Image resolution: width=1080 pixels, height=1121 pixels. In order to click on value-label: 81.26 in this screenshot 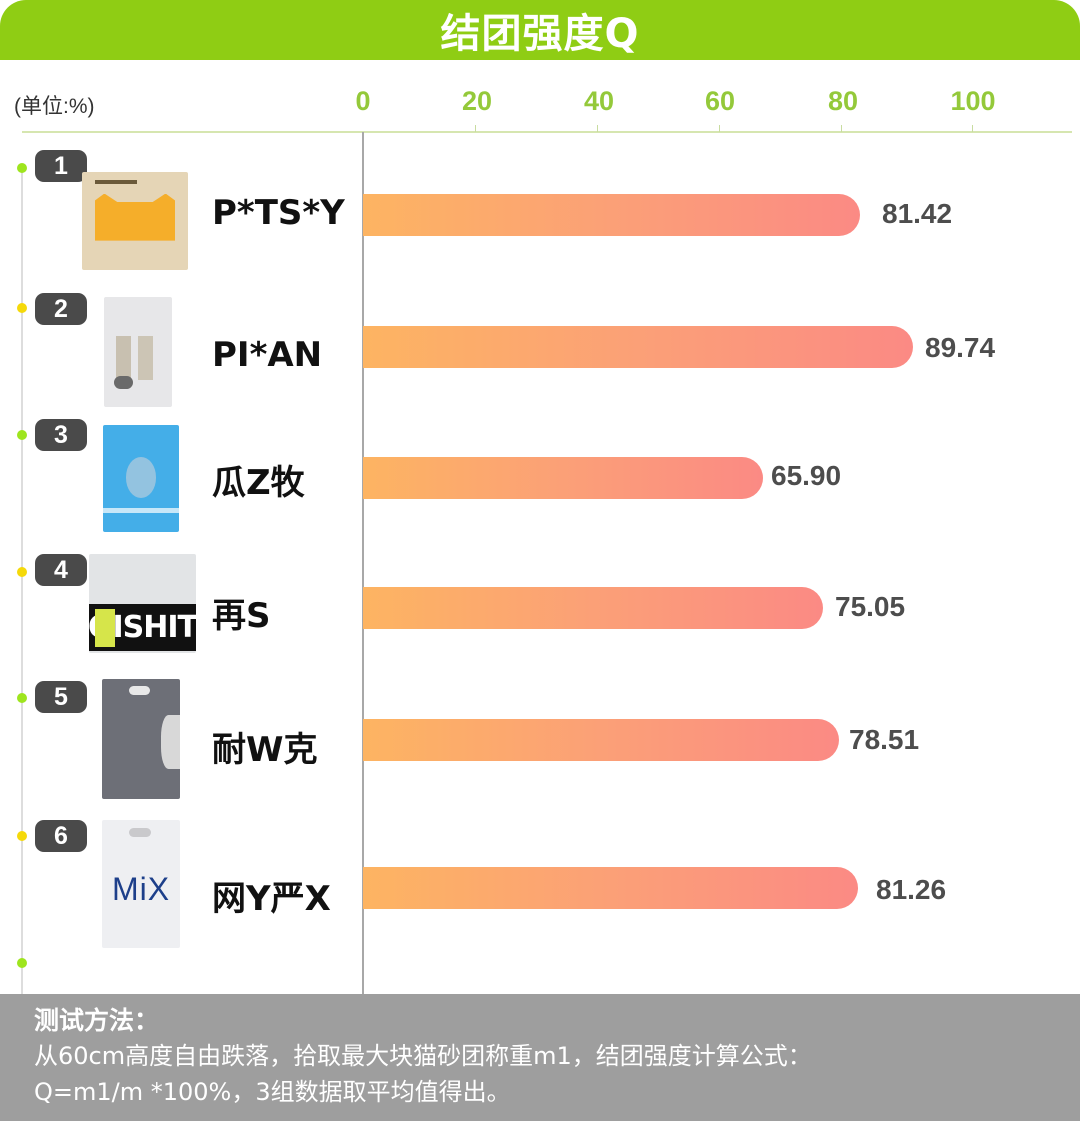, I will do `click(911, 889)`.